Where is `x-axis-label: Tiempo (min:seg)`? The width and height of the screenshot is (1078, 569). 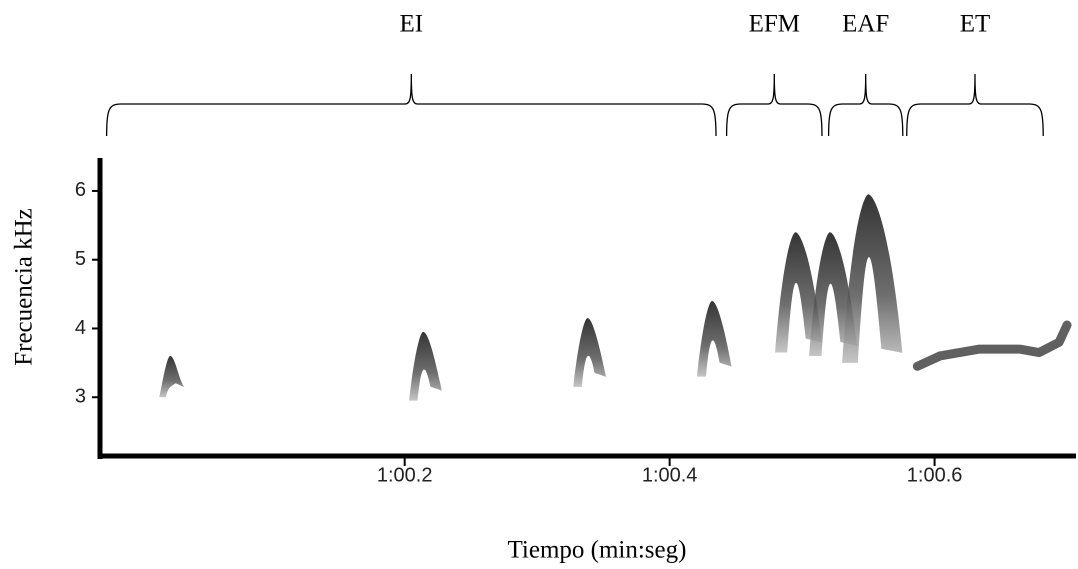 x-axis-label: Tiempo (min:seg) is located at coordinates (597, 550).